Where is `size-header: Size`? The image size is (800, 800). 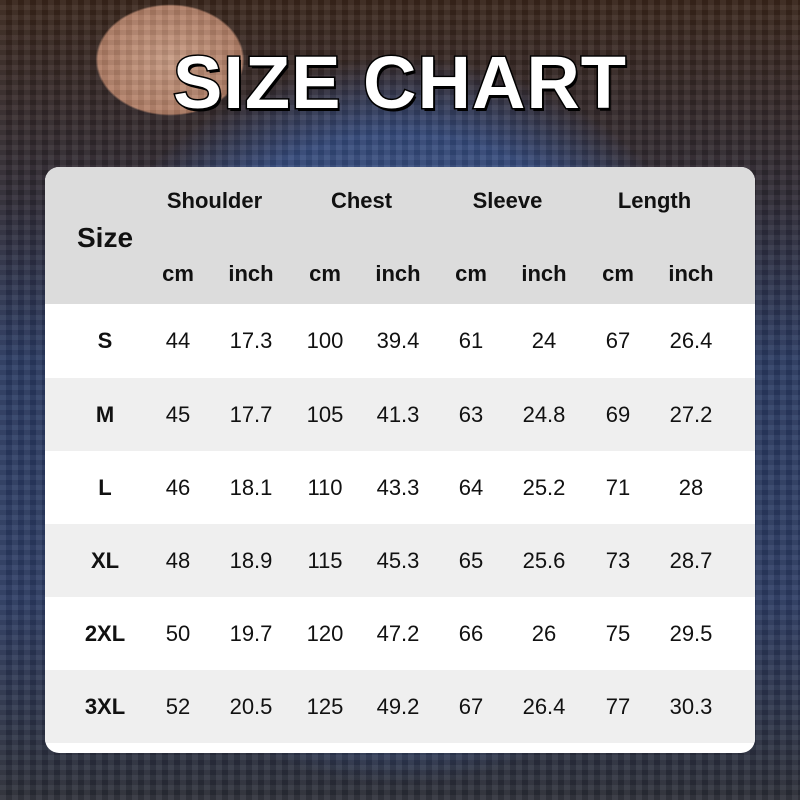 size-header: Size is located at coordinates (105, 237).